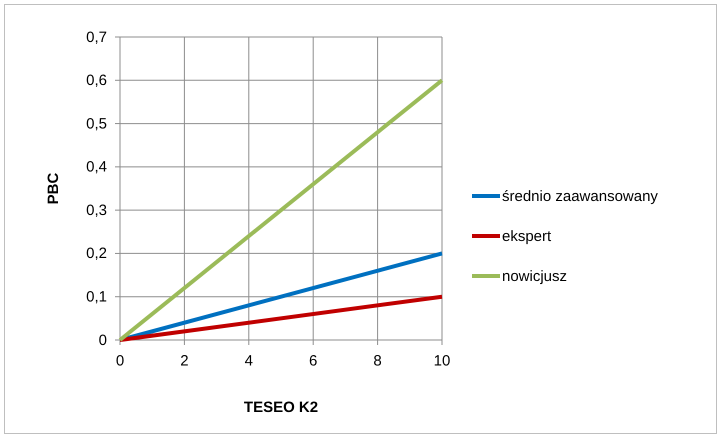 The height and width of the screenshot is (439, 722). Describe the element at coordinates (184, 361) in the screenshot. I see `x-tick-label: 2` at that location.